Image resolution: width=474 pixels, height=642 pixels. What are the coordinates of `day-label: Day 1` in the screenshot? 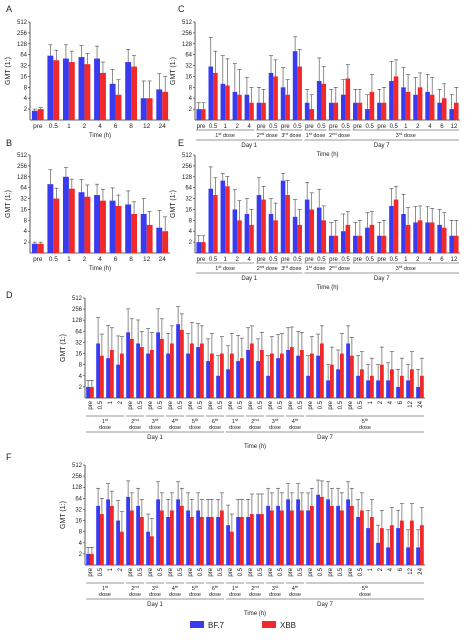 It's located at (155, 438).